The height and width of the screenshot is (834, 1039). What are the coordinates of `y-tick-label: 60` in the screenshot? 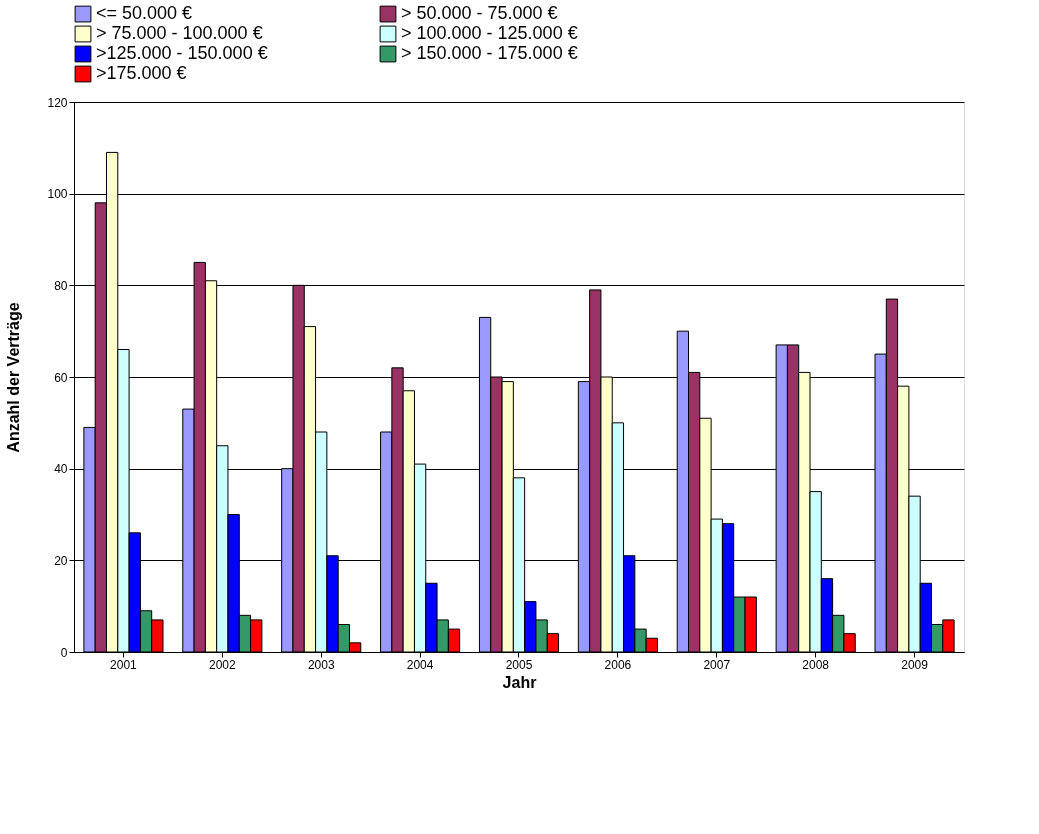 It's located at (61, 377).